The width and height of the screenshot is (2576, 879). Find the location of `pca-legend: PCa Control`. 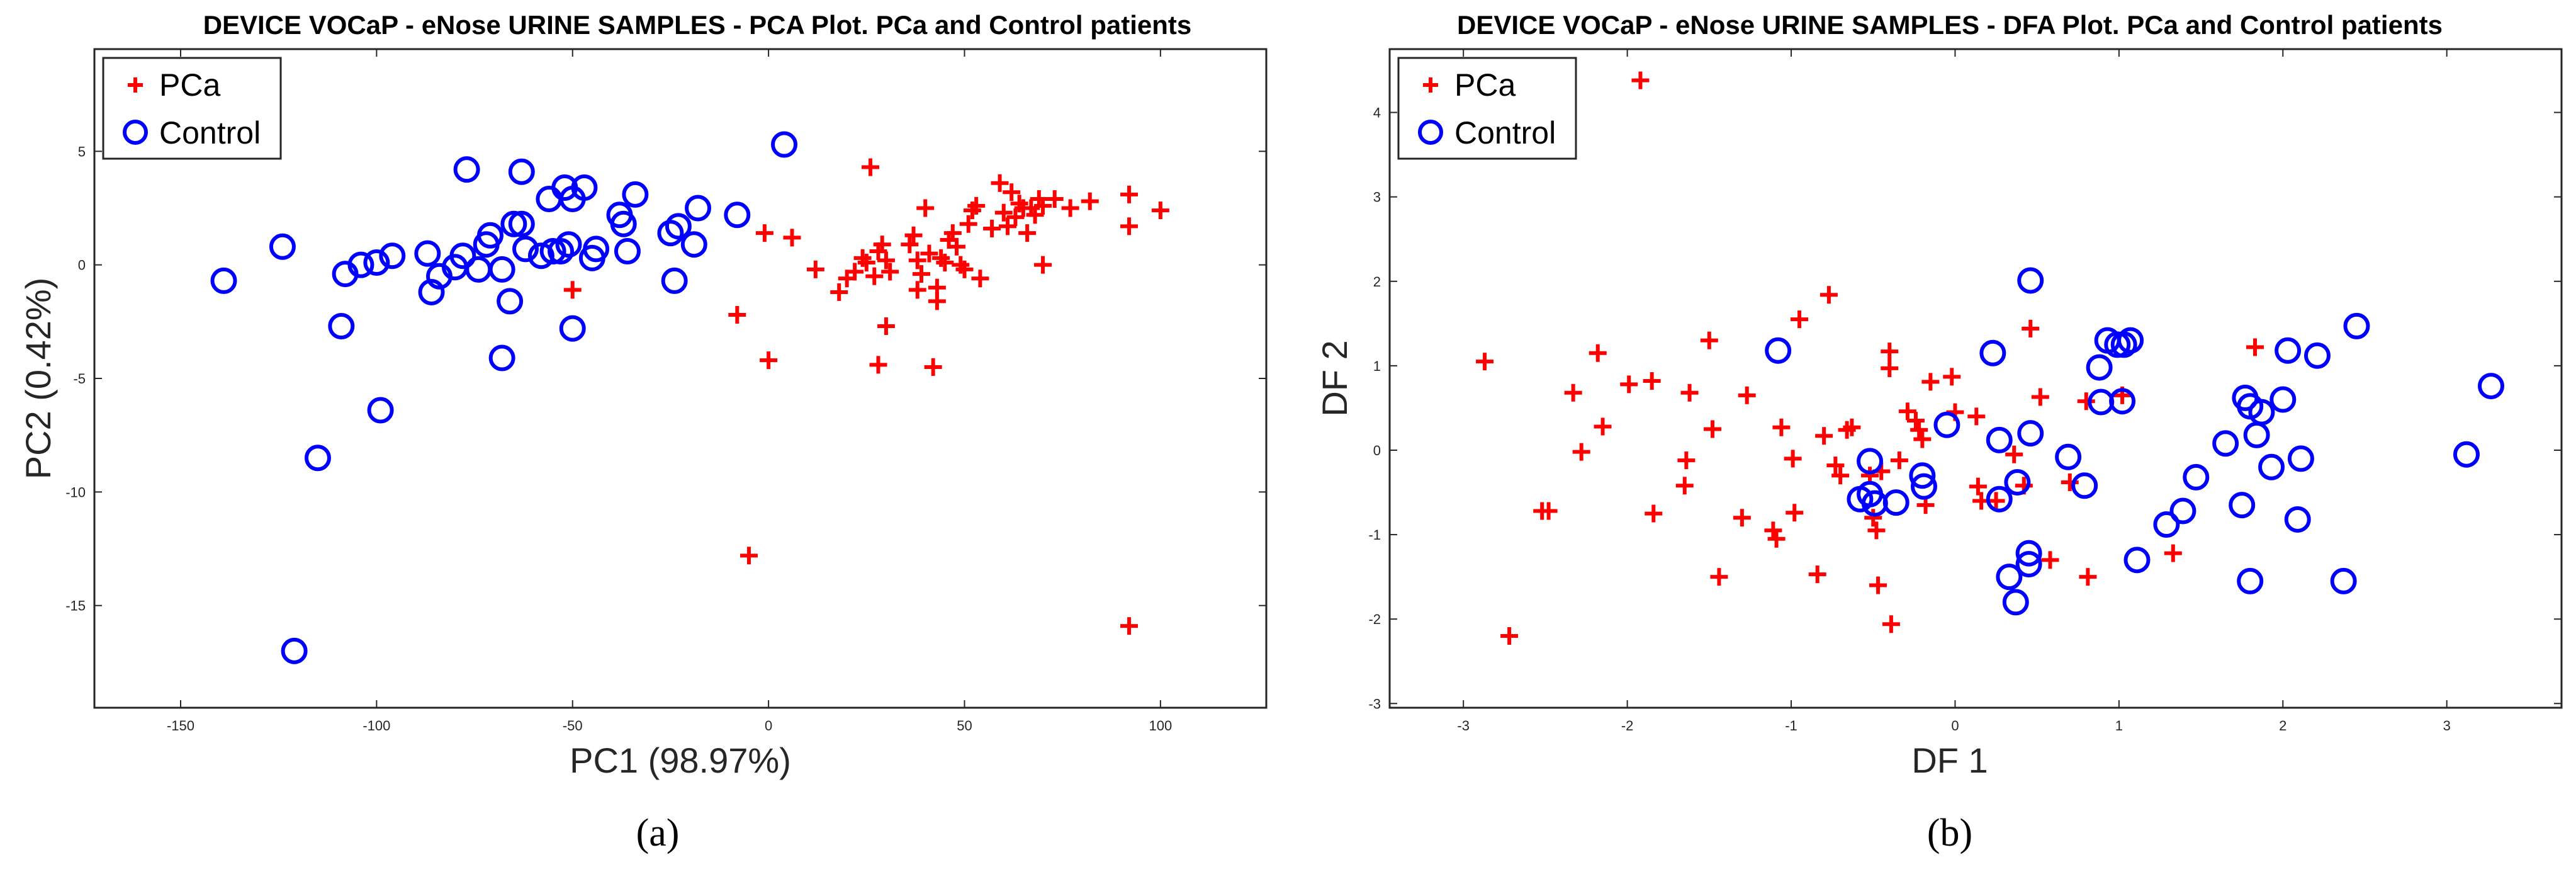

pca-legend: PCa Control is located at coordinates (192, 108).